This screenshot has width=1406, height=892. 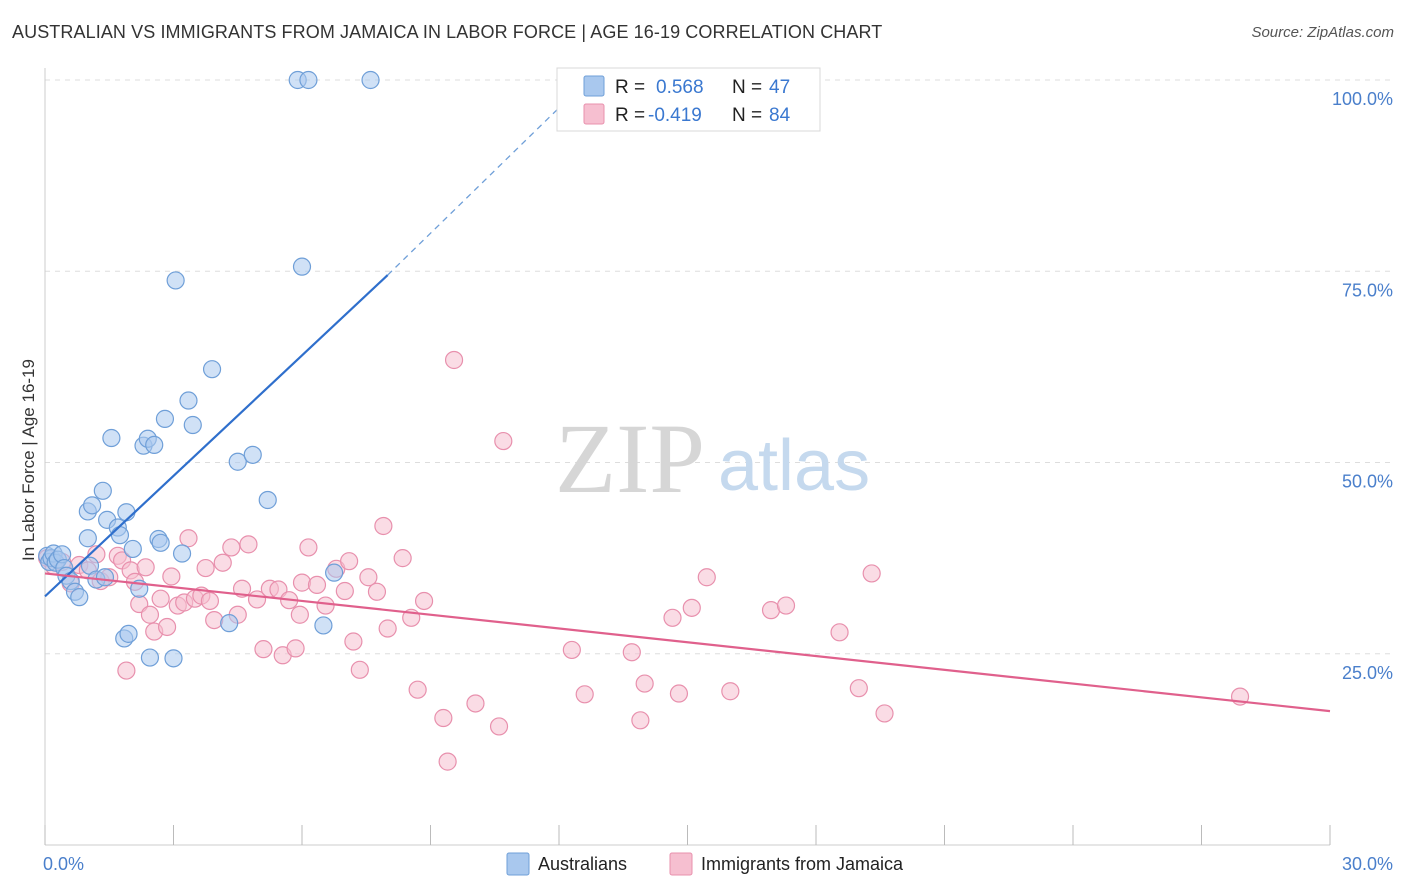 What do you see at coordinates (779, 87) in the screenshot?
I see `legend-n-value-australians: 47` at bounding box center [779, 87].